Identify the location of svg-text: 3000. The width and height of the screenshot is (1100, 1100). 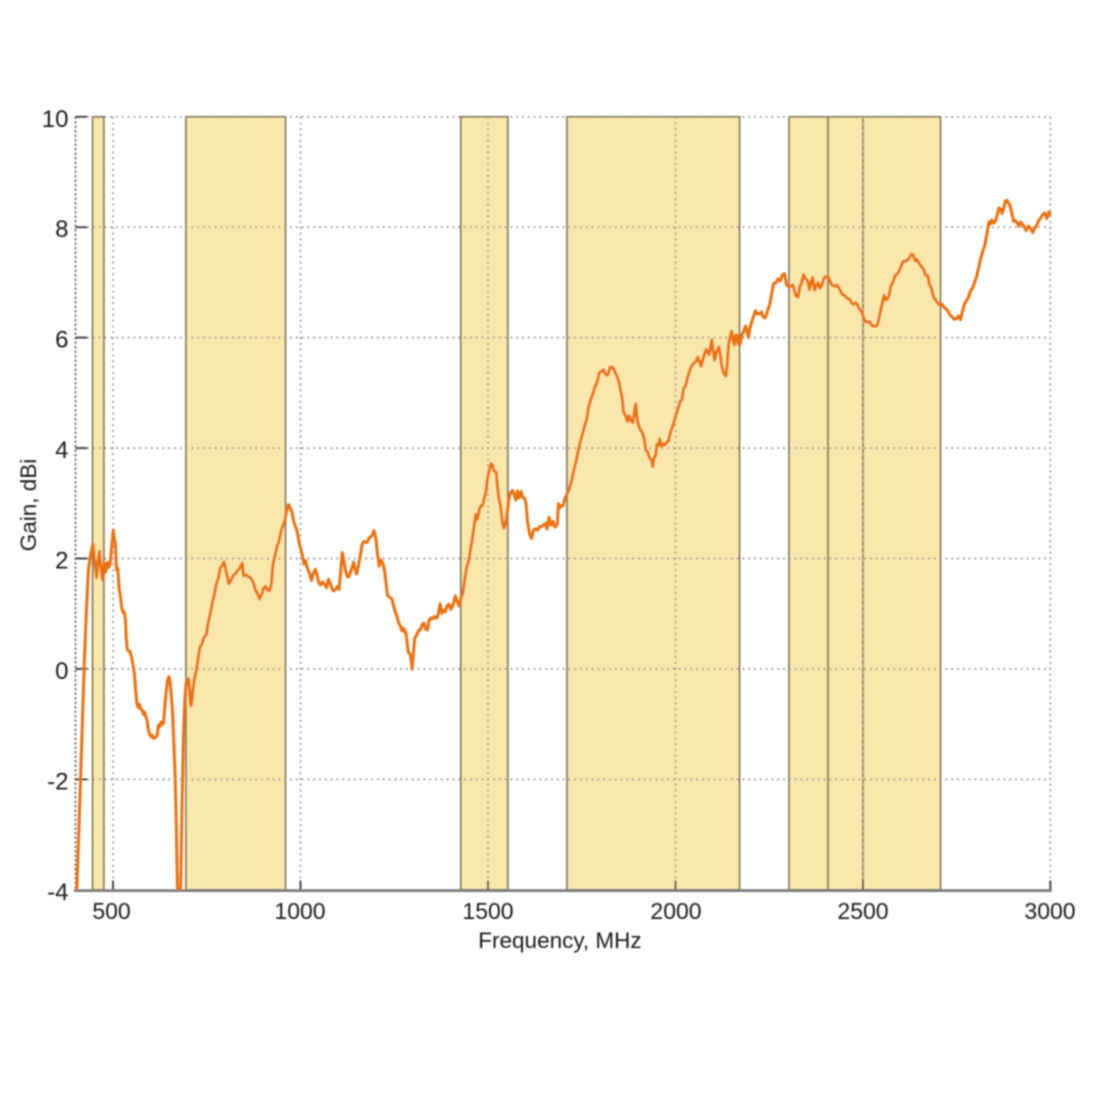
(1049, 911).